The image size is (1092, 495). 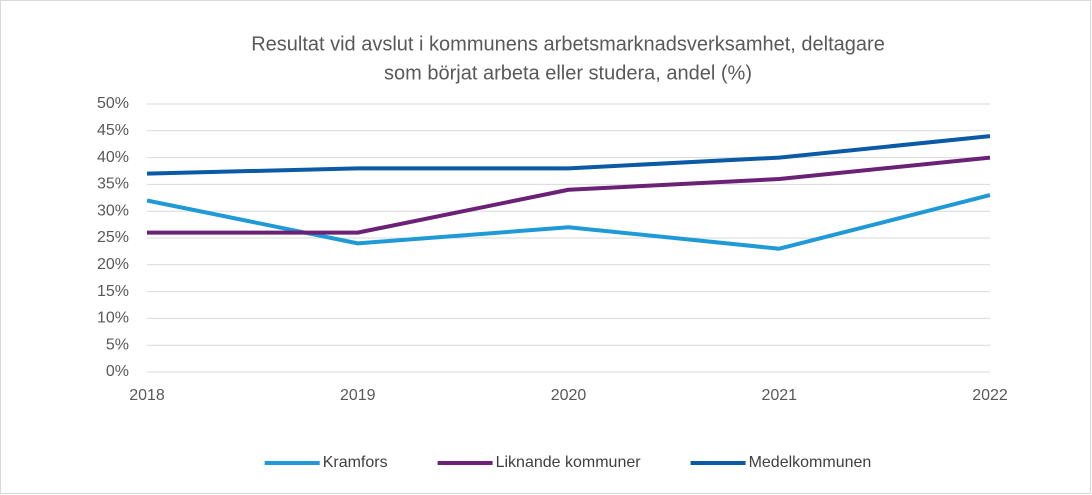 What do you see at coordinates (147, 395) in the screenshot?
I see `x-tick-label: 2018` at bounding box center [147, 395].